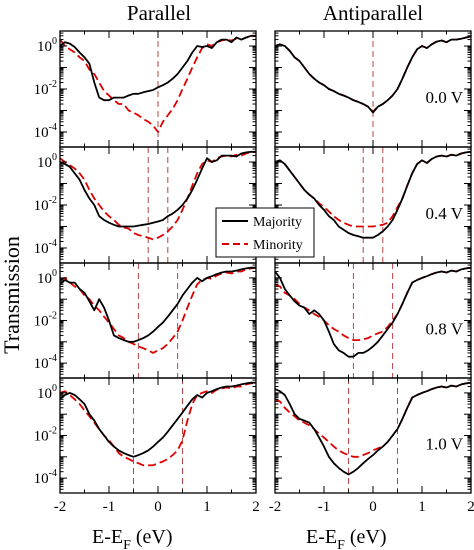 The height and width of the screenshot is (550, 474). What do you see at coordinates (445, 97) in the screenshot?
I see `bias-label: 0.0 V` at bounding box center [445, 97].